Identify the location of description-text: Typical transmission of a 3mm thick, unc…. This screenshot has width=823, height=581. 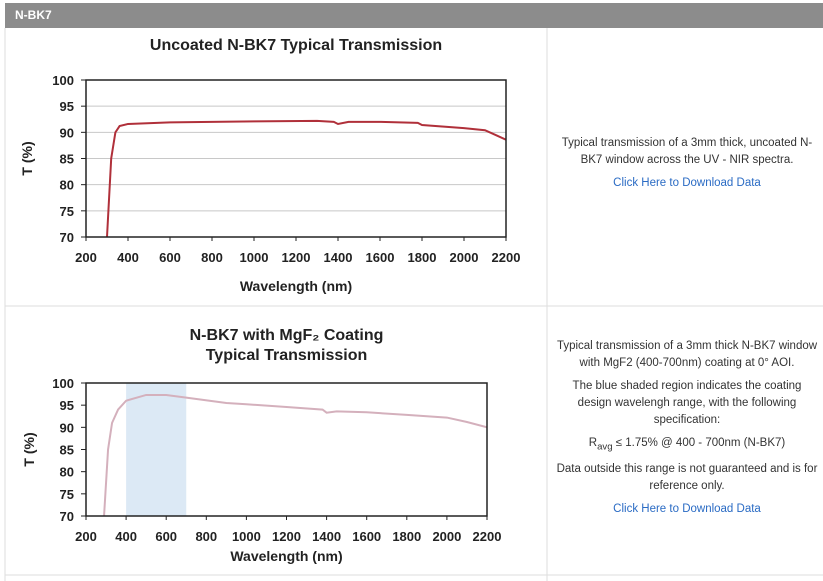
(687, 151).